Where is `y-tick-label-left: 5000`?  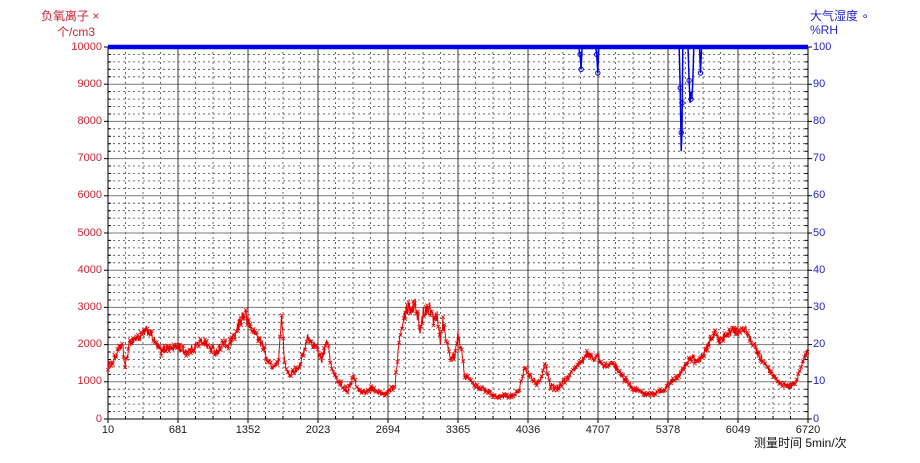
y-tick-label-left: 5000 is located at coordinates (89, 232).